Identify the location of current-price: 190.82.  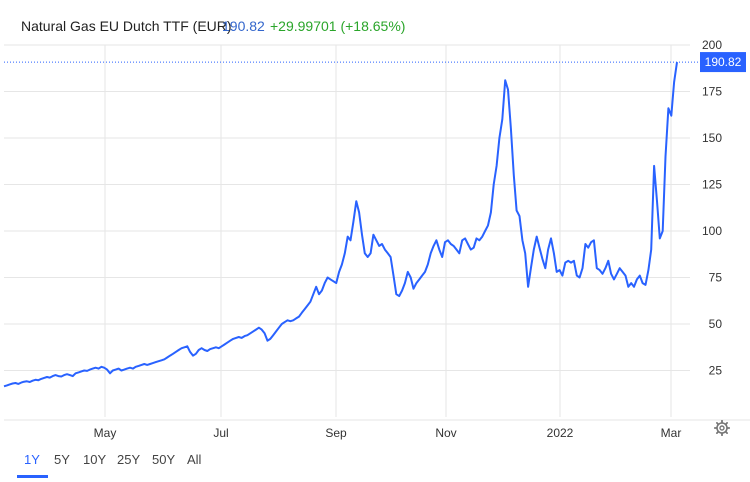
(243, 26).